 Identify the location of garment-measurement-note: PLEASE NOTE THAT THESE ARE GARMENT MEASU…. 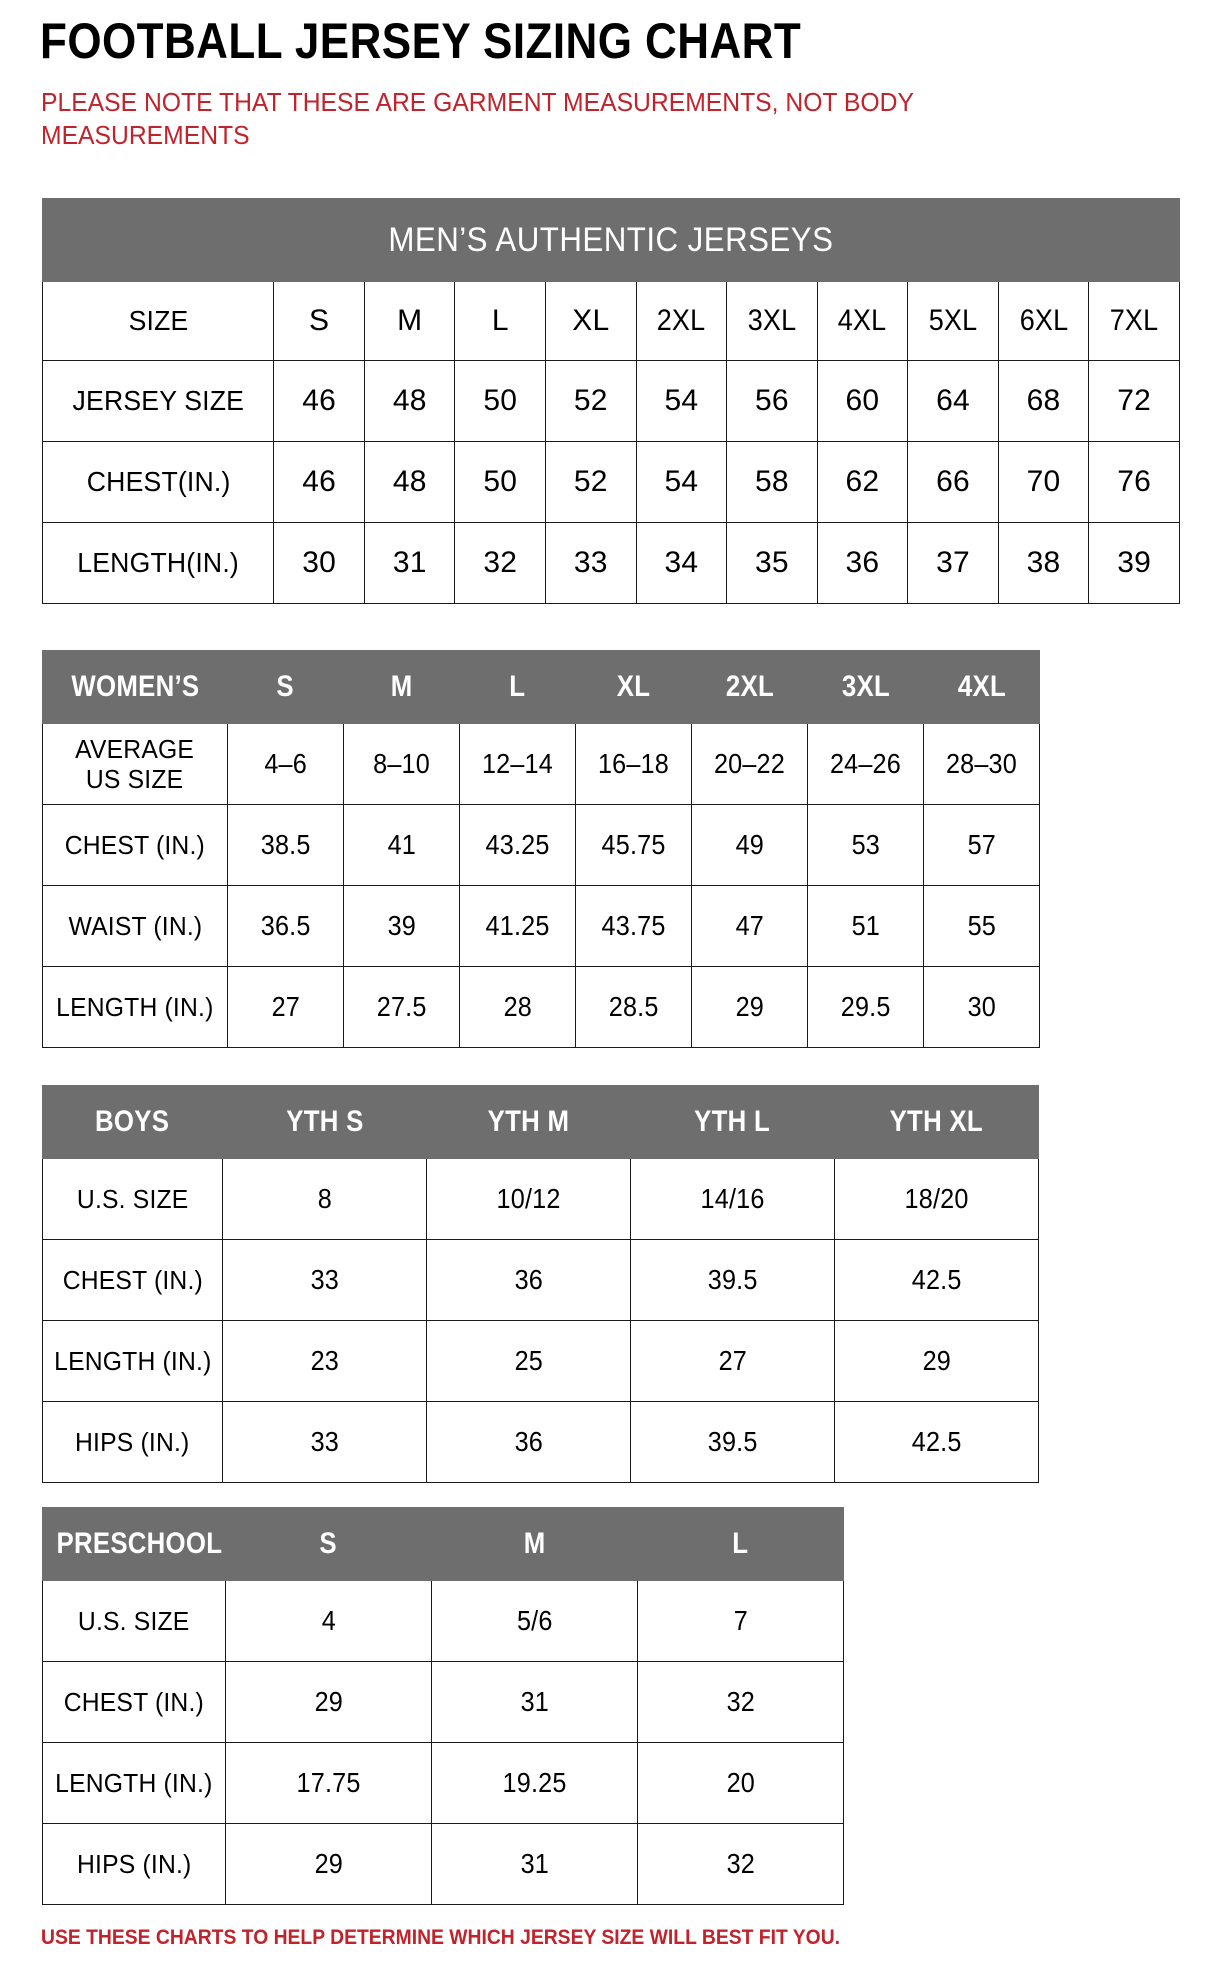
(477, 118).